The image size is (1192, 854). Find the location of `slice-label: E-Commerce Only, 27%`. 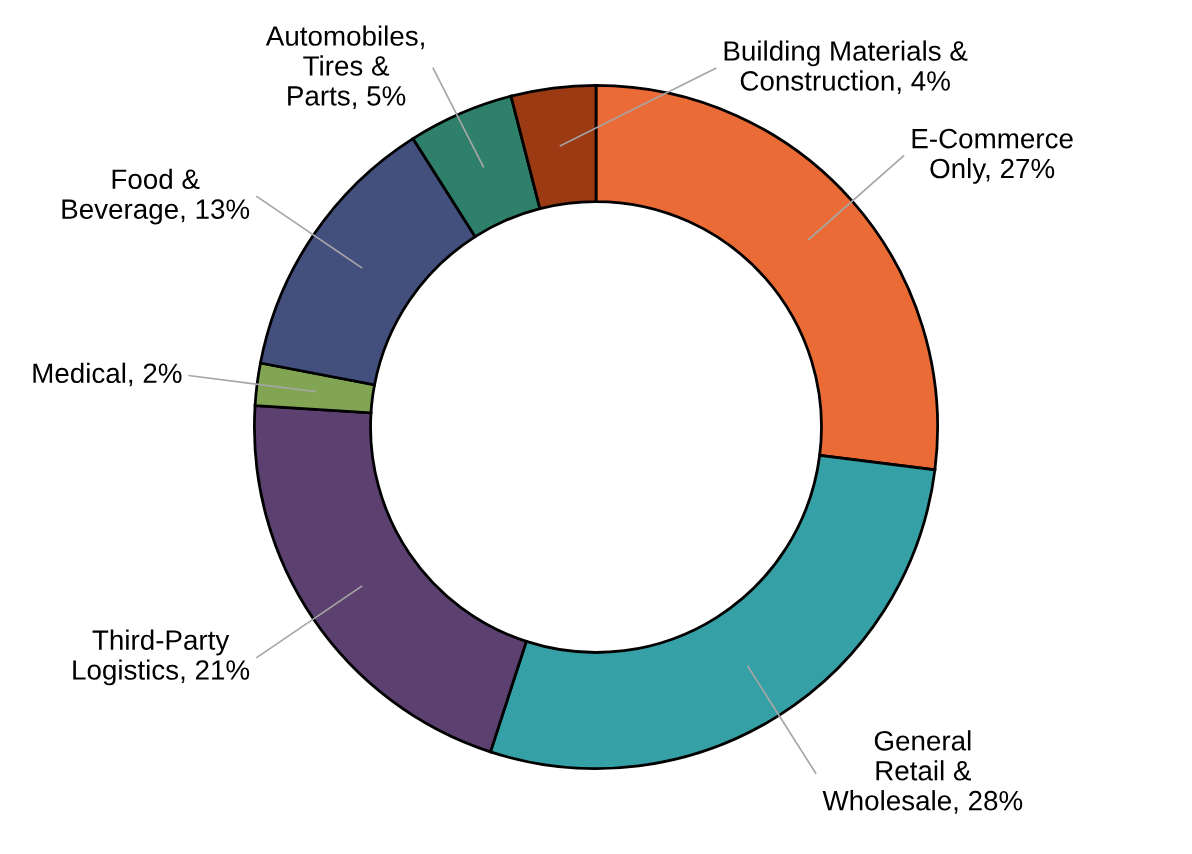

slice-label: E-Commerce Only, 27% is located at coordinates (992, 156).